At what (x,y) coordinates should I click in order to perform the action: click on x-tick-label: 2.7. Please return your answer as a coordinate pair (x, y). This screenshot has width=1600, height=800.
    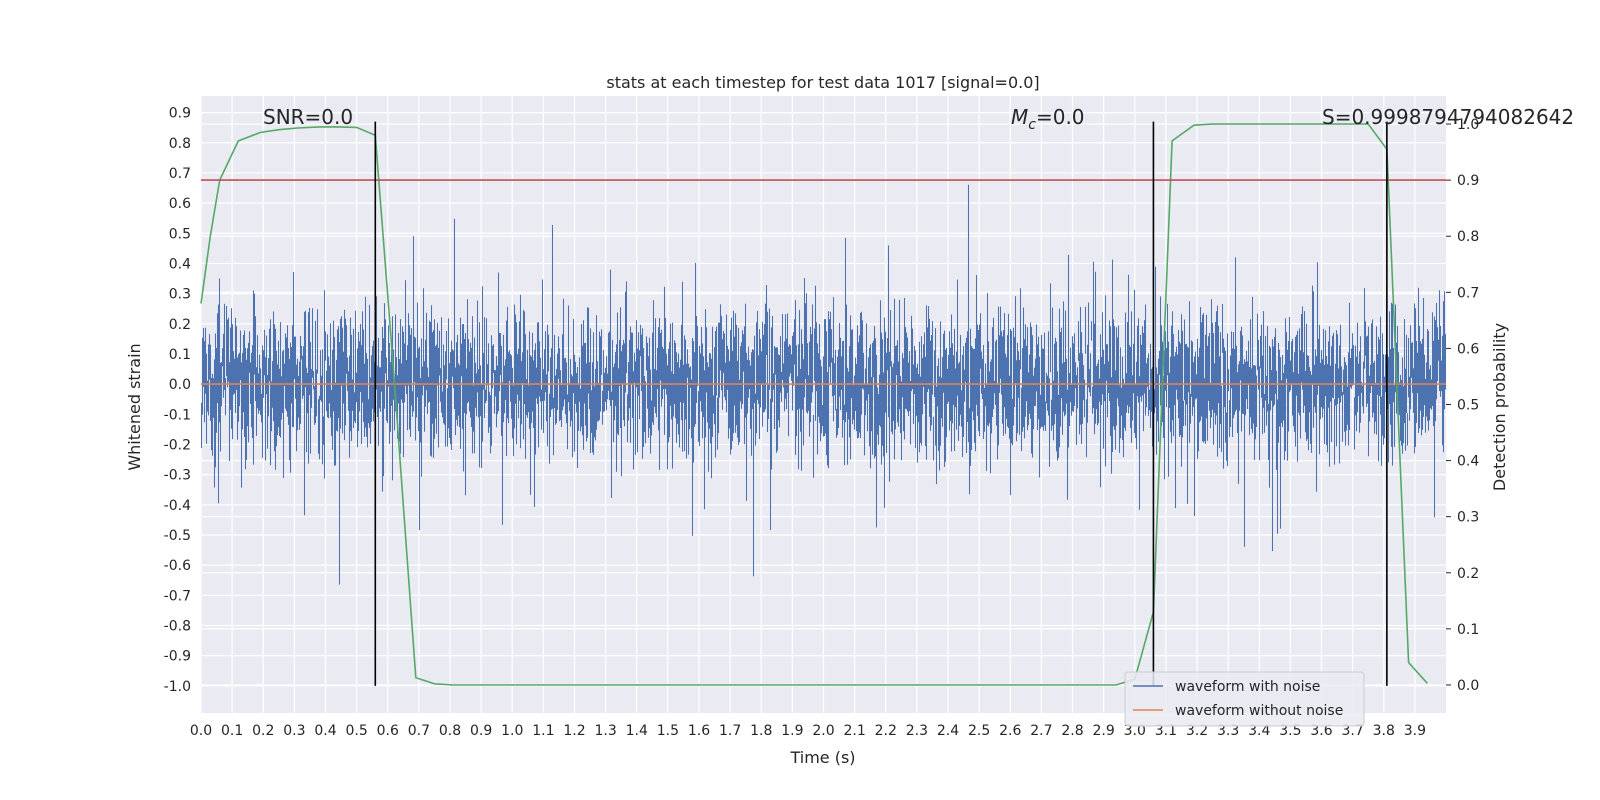
    Looking at the image, I should click on (1041, 731).